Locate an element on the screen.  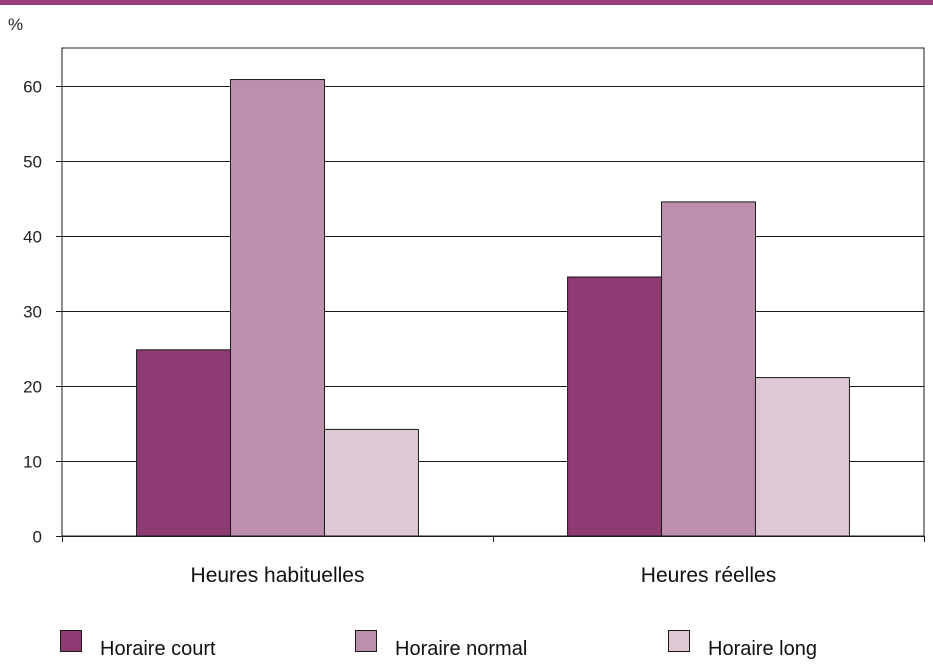
legend-item-horaire-long: Horaire long is located at coordinates (783, 645).